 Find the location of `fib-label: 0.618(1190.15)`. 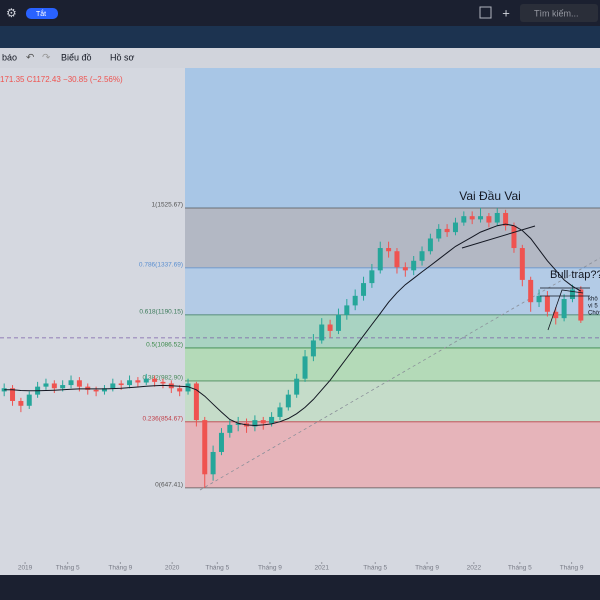

fib-label: 0.618(1190.15) is located at coordinates (161, 312).